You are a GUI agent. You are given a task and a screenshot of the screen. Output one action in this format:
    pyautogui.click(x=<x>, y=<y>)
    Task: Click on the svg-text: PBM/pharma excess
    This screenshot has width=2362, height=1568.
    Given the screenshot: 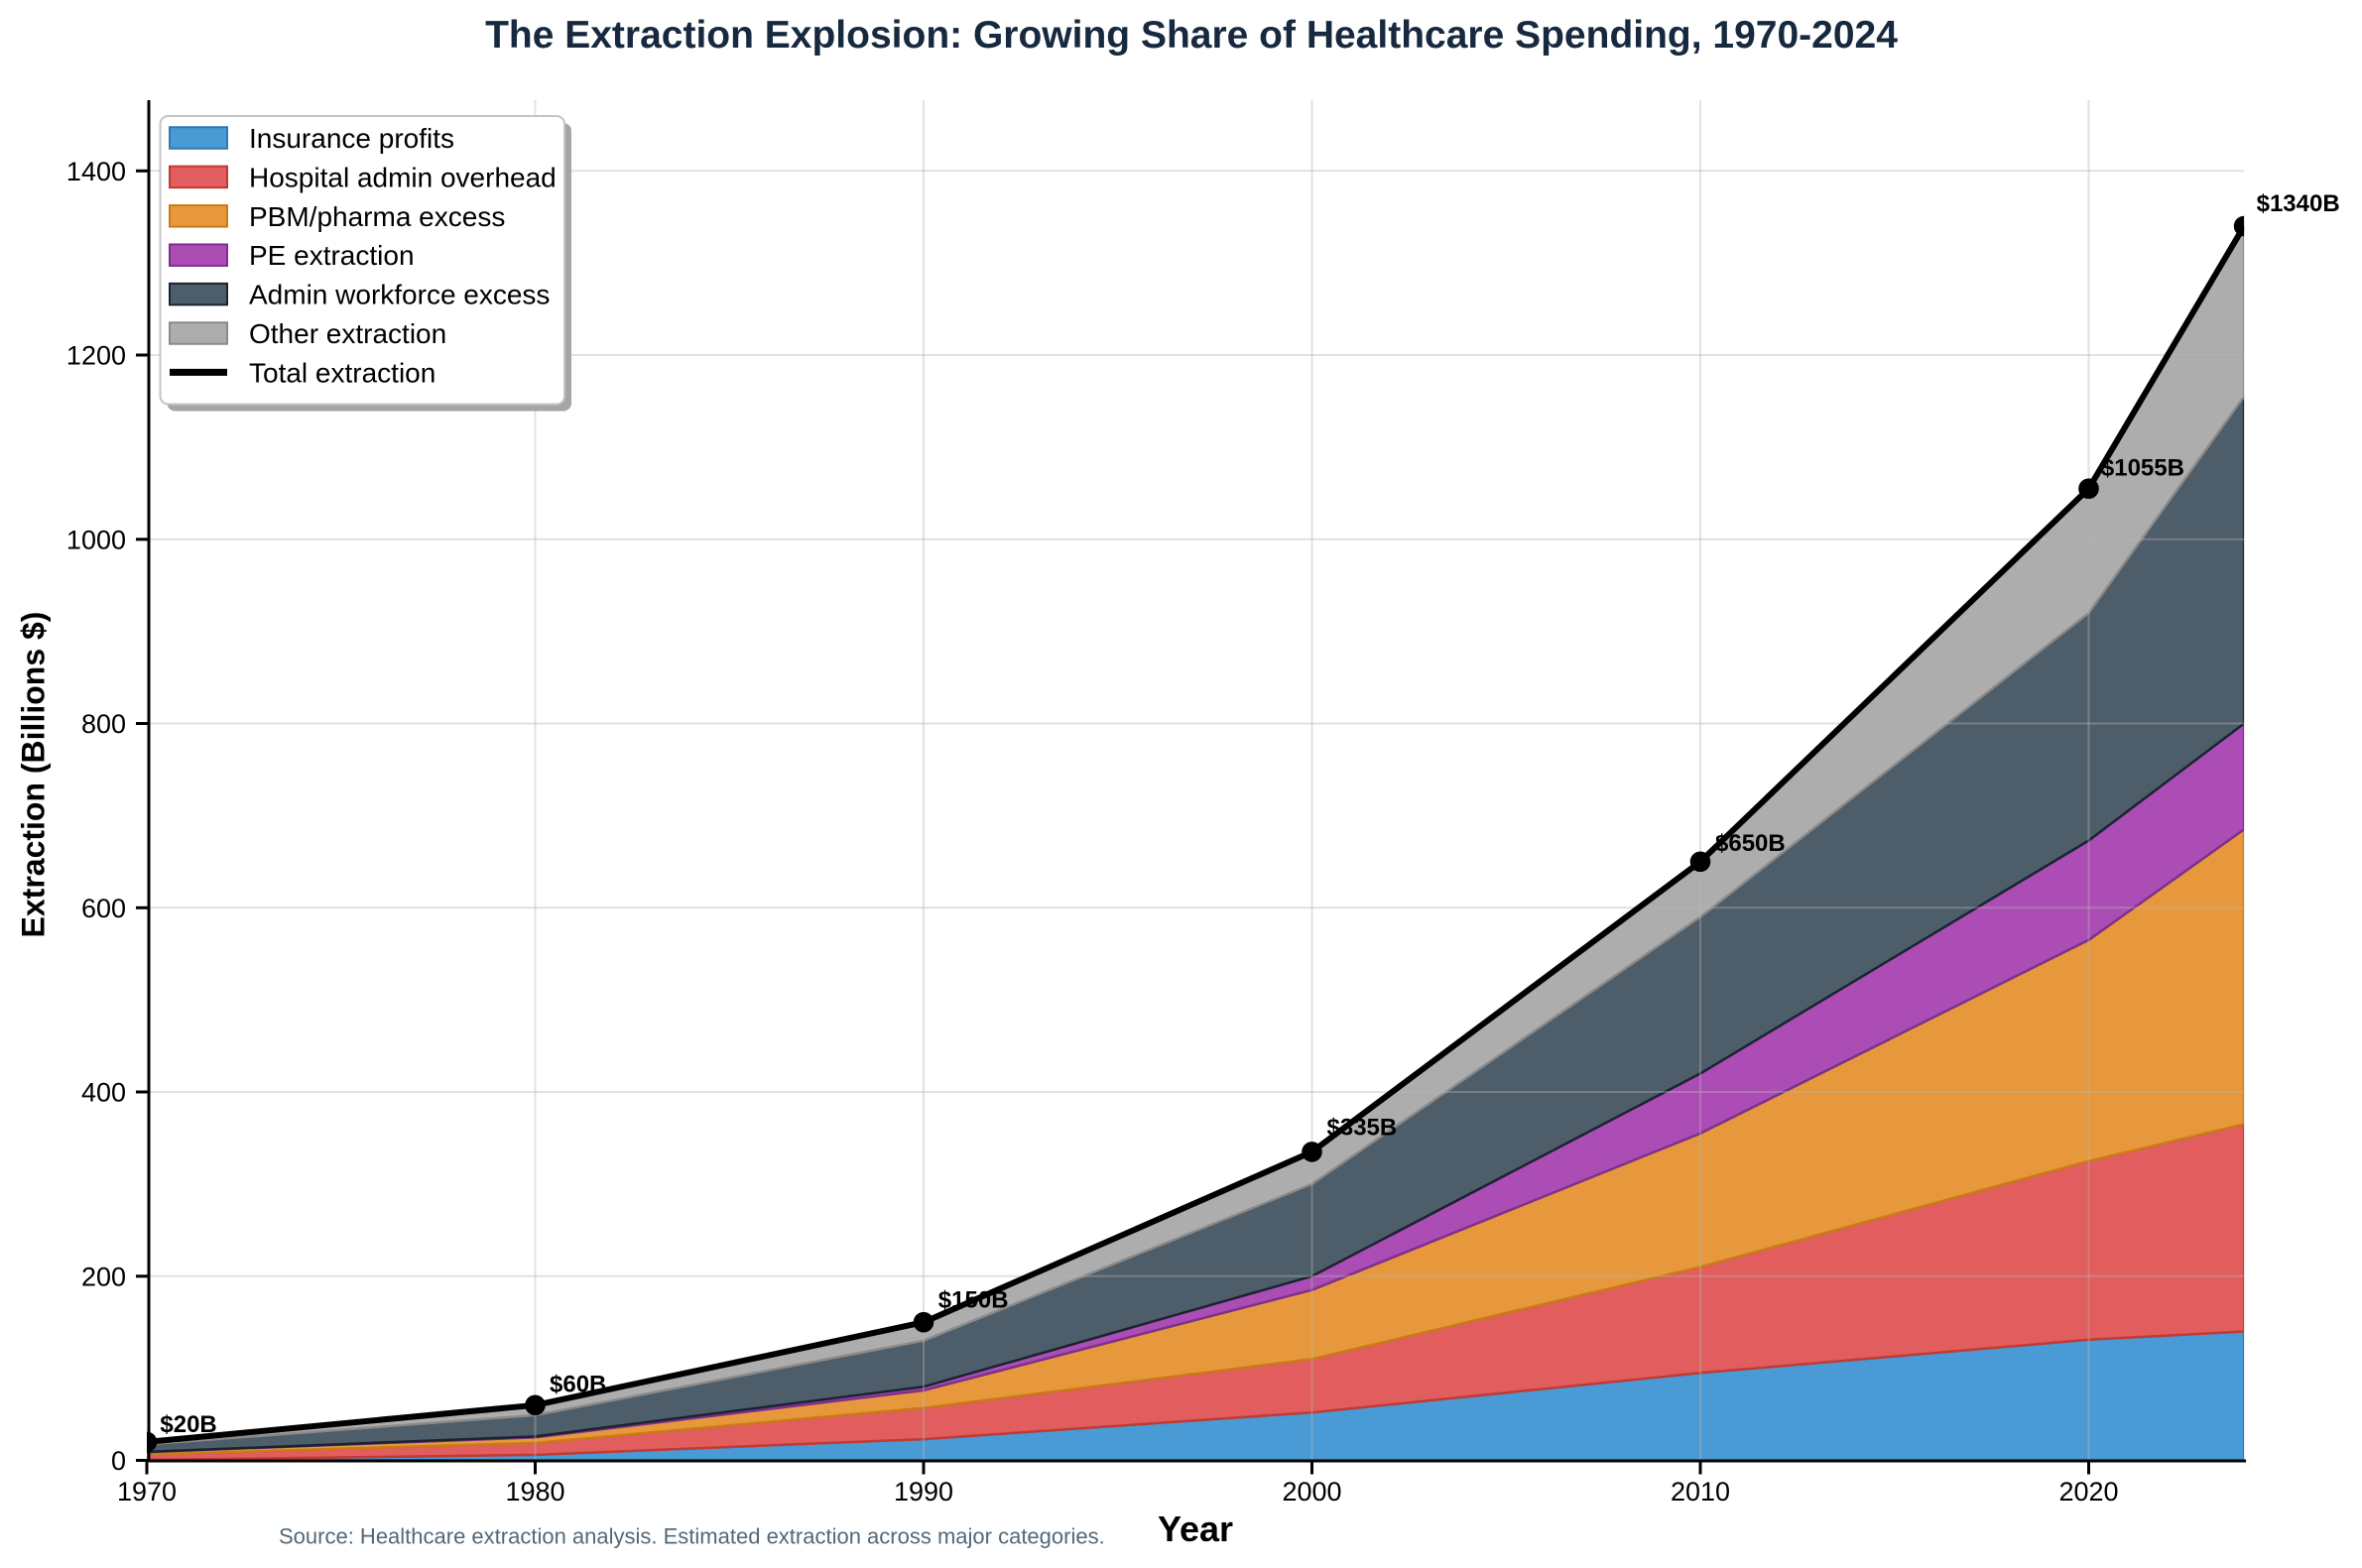 What is the action you would take?
    pyautogui.click(x=377, y=216)
    